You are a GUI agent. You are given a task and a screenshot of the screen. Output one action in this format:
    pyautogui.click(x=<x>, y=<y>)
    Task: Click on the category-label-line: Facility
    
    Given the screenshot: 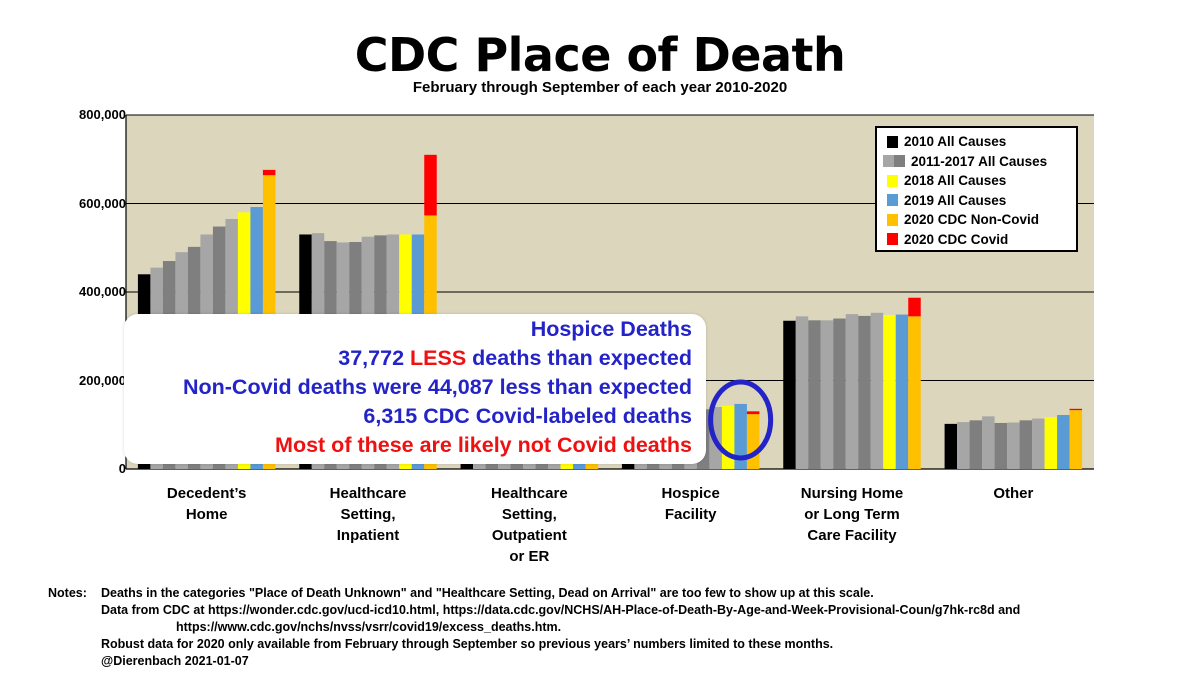 What is the action you would take?
    pyautogui.click(x=690, y=514)
    